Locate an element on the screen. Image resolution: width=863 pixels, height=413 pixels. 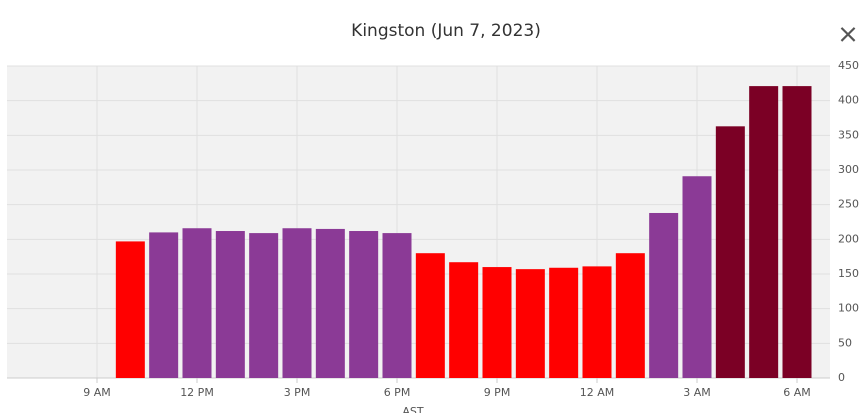
y-tick-label: 100 is located at coordinates (848, 308).